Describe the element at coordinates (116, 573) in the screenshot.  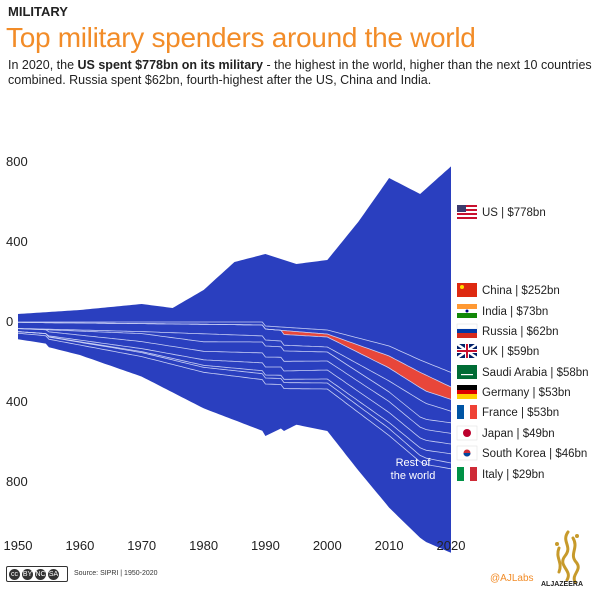
I see `source-text: Source: SIPRI | 1950-2020` at that location.